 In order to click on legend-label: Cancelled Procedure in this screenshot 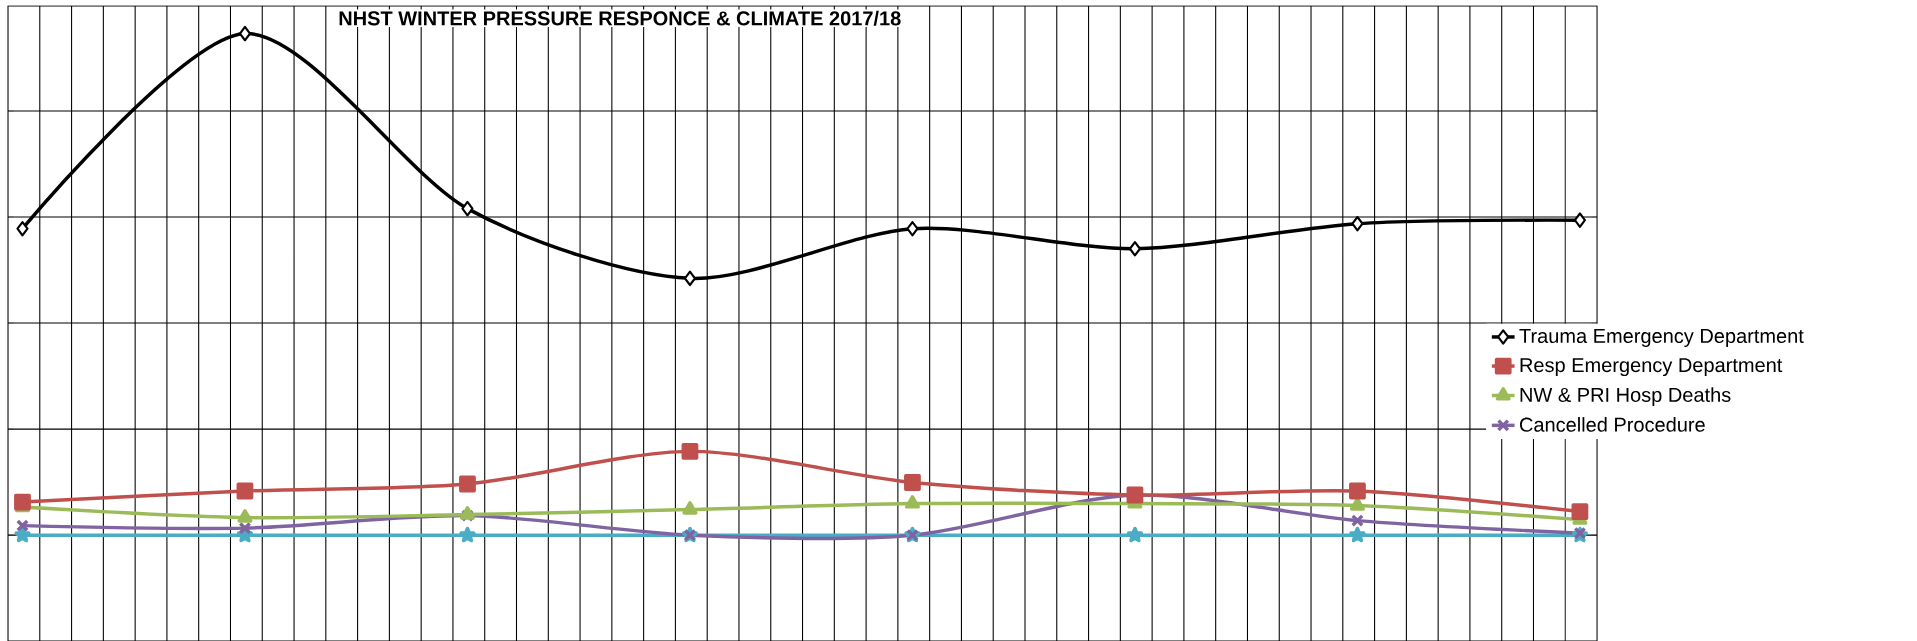, I will do `click(1612, 424)`.